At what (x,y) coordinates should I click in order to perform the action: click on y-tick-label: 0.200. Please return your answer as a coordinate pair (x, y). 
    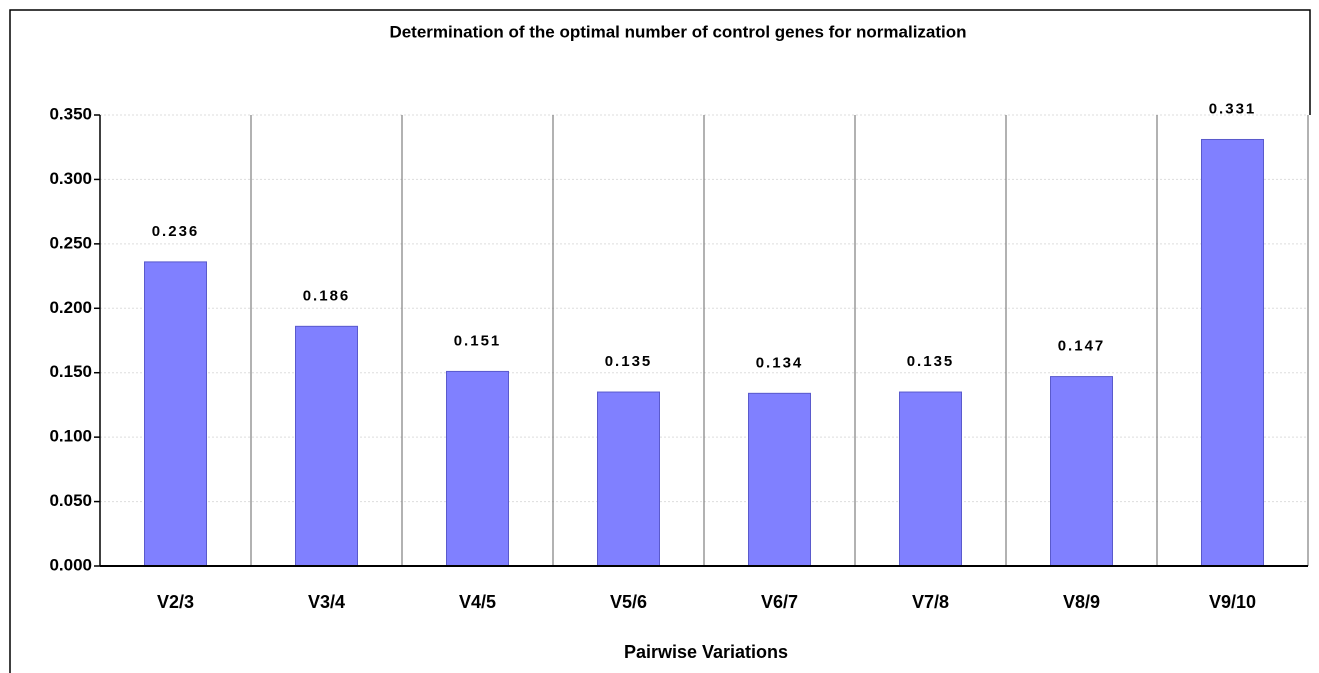
    Looking at the image, I should click on (70, 307).